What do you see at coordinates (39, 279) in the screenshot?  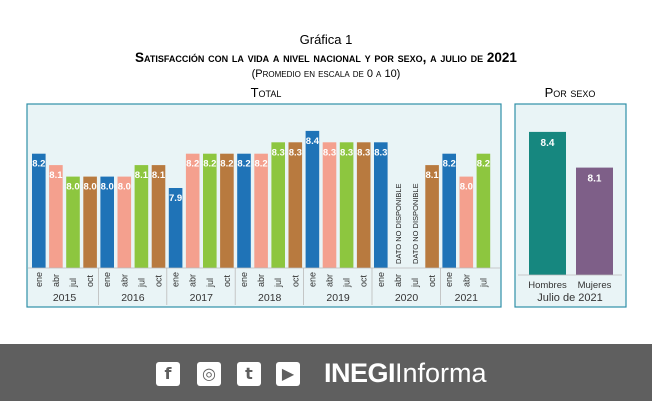 I see `month-tick-2015-ene: ene` at bounding box center [39, 279].